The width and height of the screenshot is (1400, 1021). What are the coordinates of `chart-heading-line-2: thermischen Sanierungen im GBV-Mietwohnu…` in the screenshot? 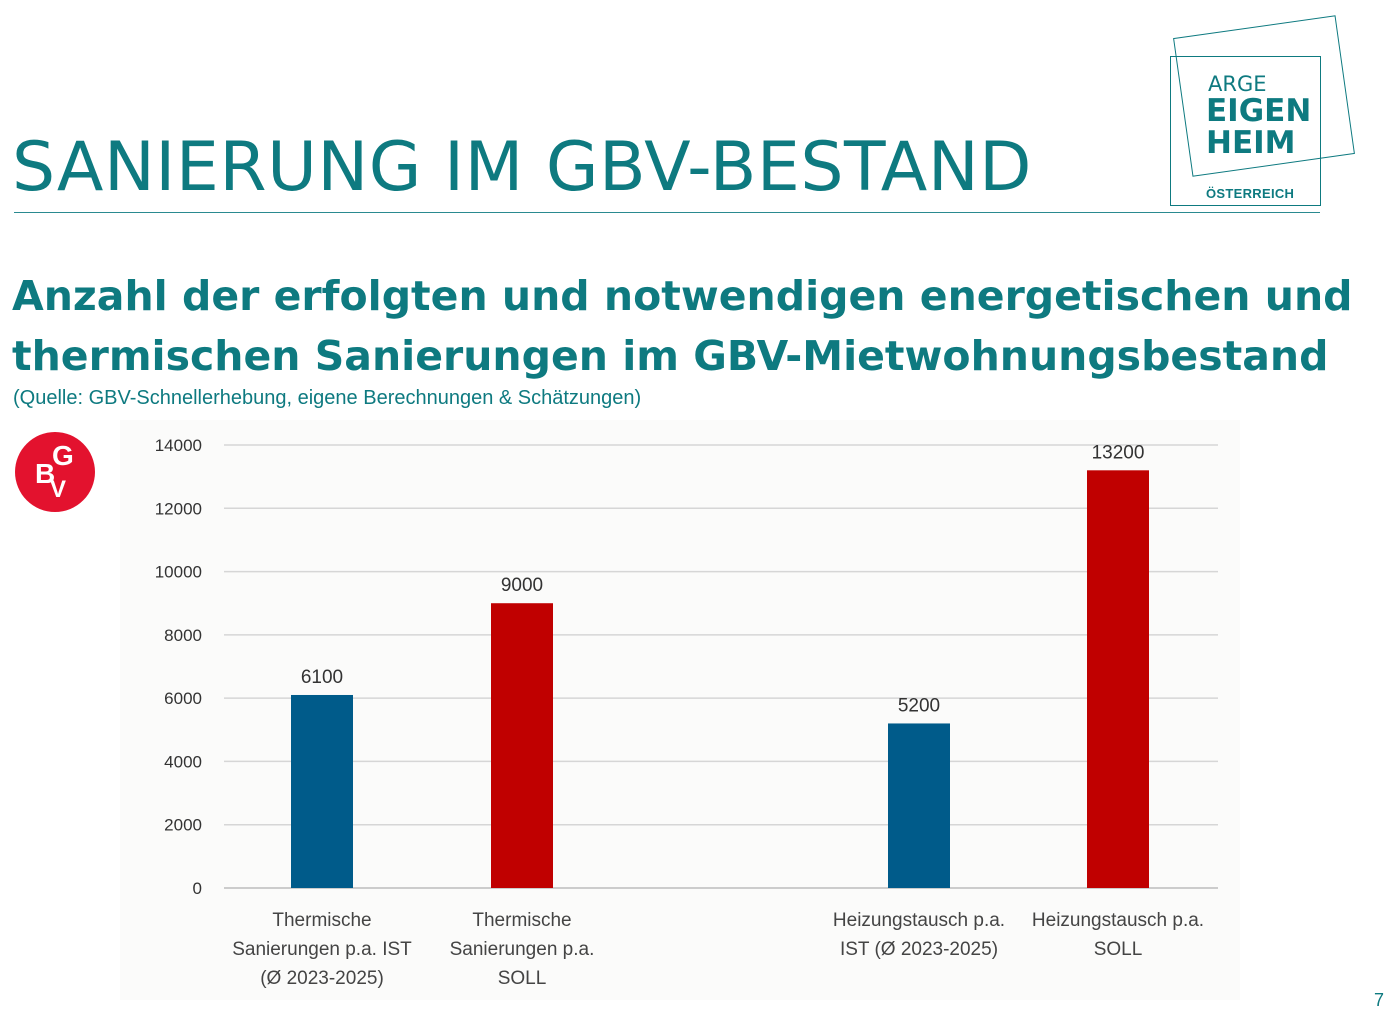 It's located at (670, 356).